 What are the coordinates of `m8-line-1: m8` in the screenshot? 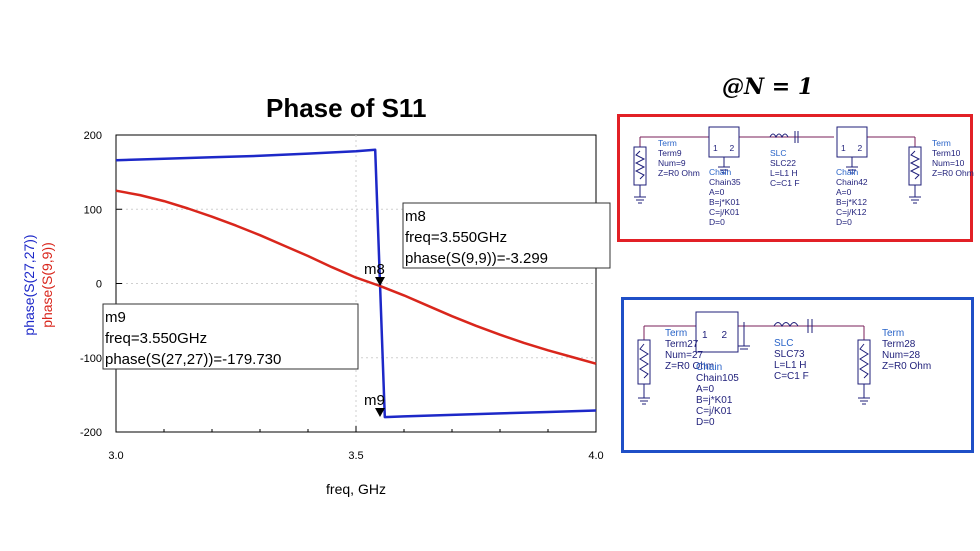 It's located at (415, 216).